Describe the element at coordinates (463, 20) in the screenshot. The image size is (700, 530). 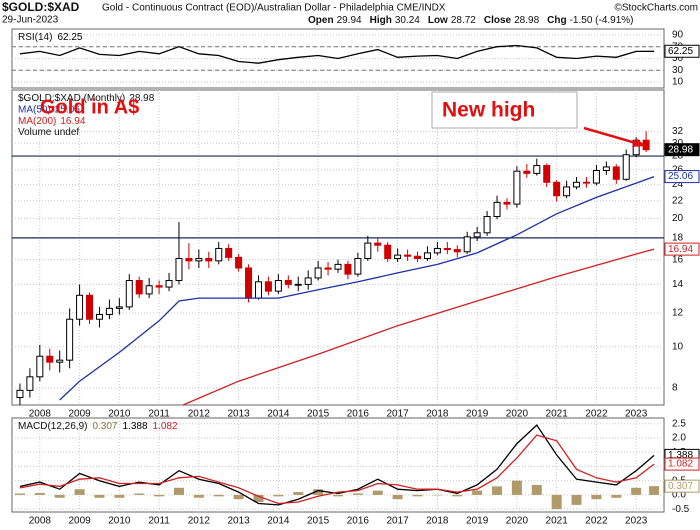
I see `quote-value: 28.72` at that location.